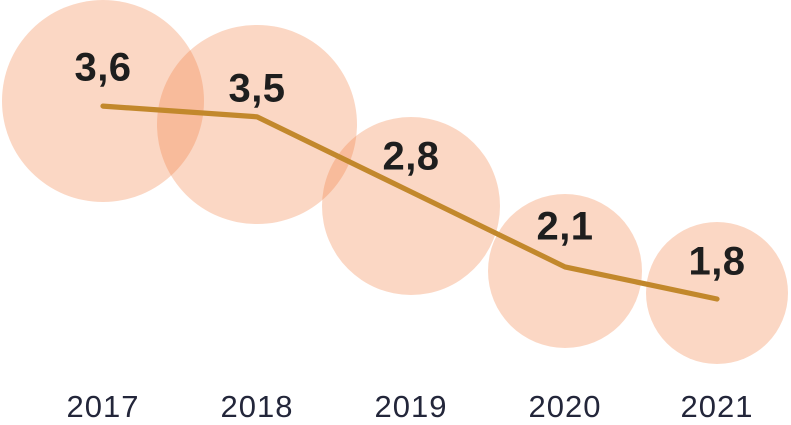 The height and width of the screenshot is (425, 791). What do you see at coordinates (565, 226) in the screenshot?
I see `value-label-2020: 2,1` at bounding box center [565, 226].